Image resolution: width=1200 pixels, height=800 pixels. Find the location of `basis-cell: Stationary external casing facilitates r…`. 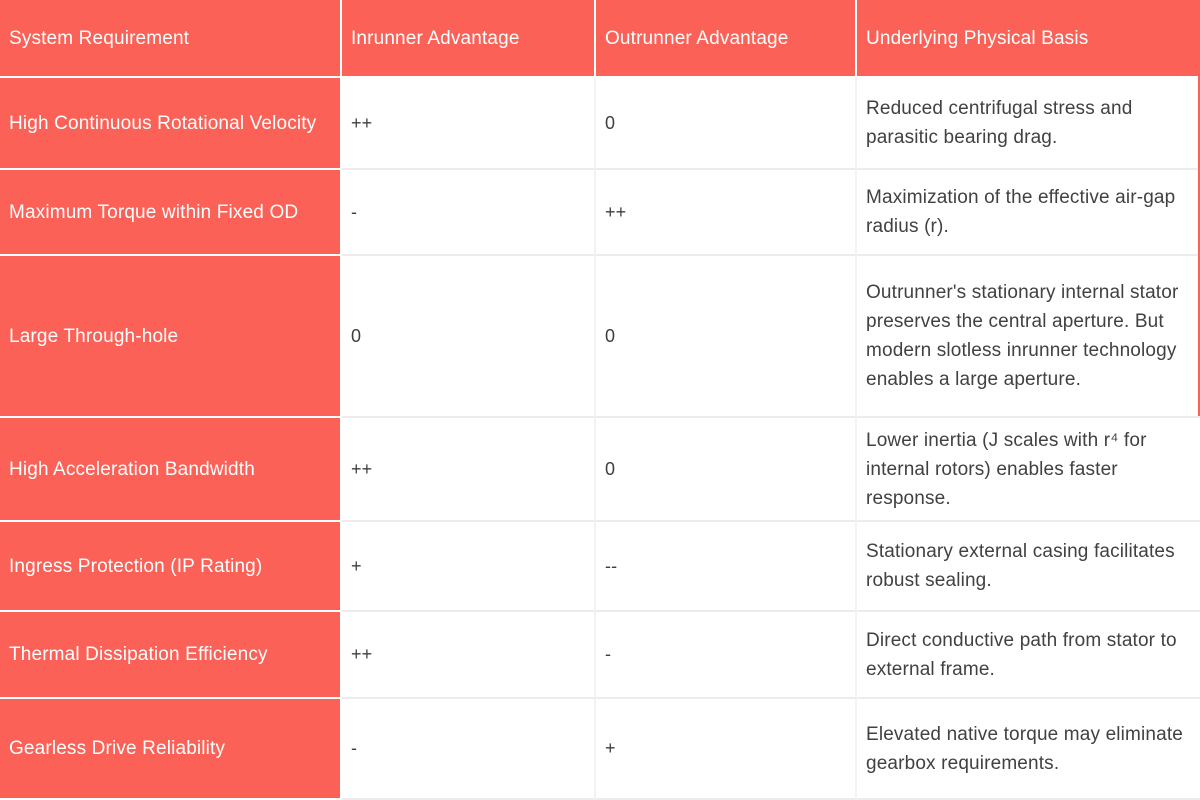

basis-cell: Stationary external casing facilitates r… is located at coordinates (1028, 567).